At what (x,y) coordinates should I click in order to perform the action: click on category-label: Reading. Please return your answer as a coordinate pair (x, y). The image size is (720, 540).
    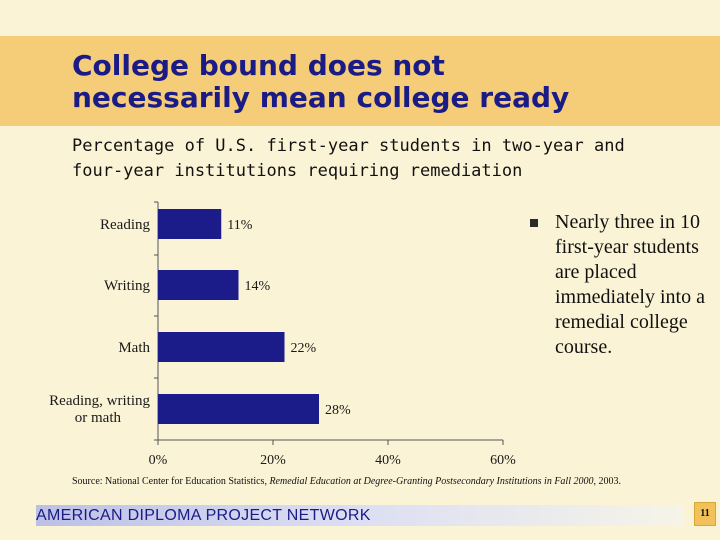
    Looking at the image, I should click on (125, 225).